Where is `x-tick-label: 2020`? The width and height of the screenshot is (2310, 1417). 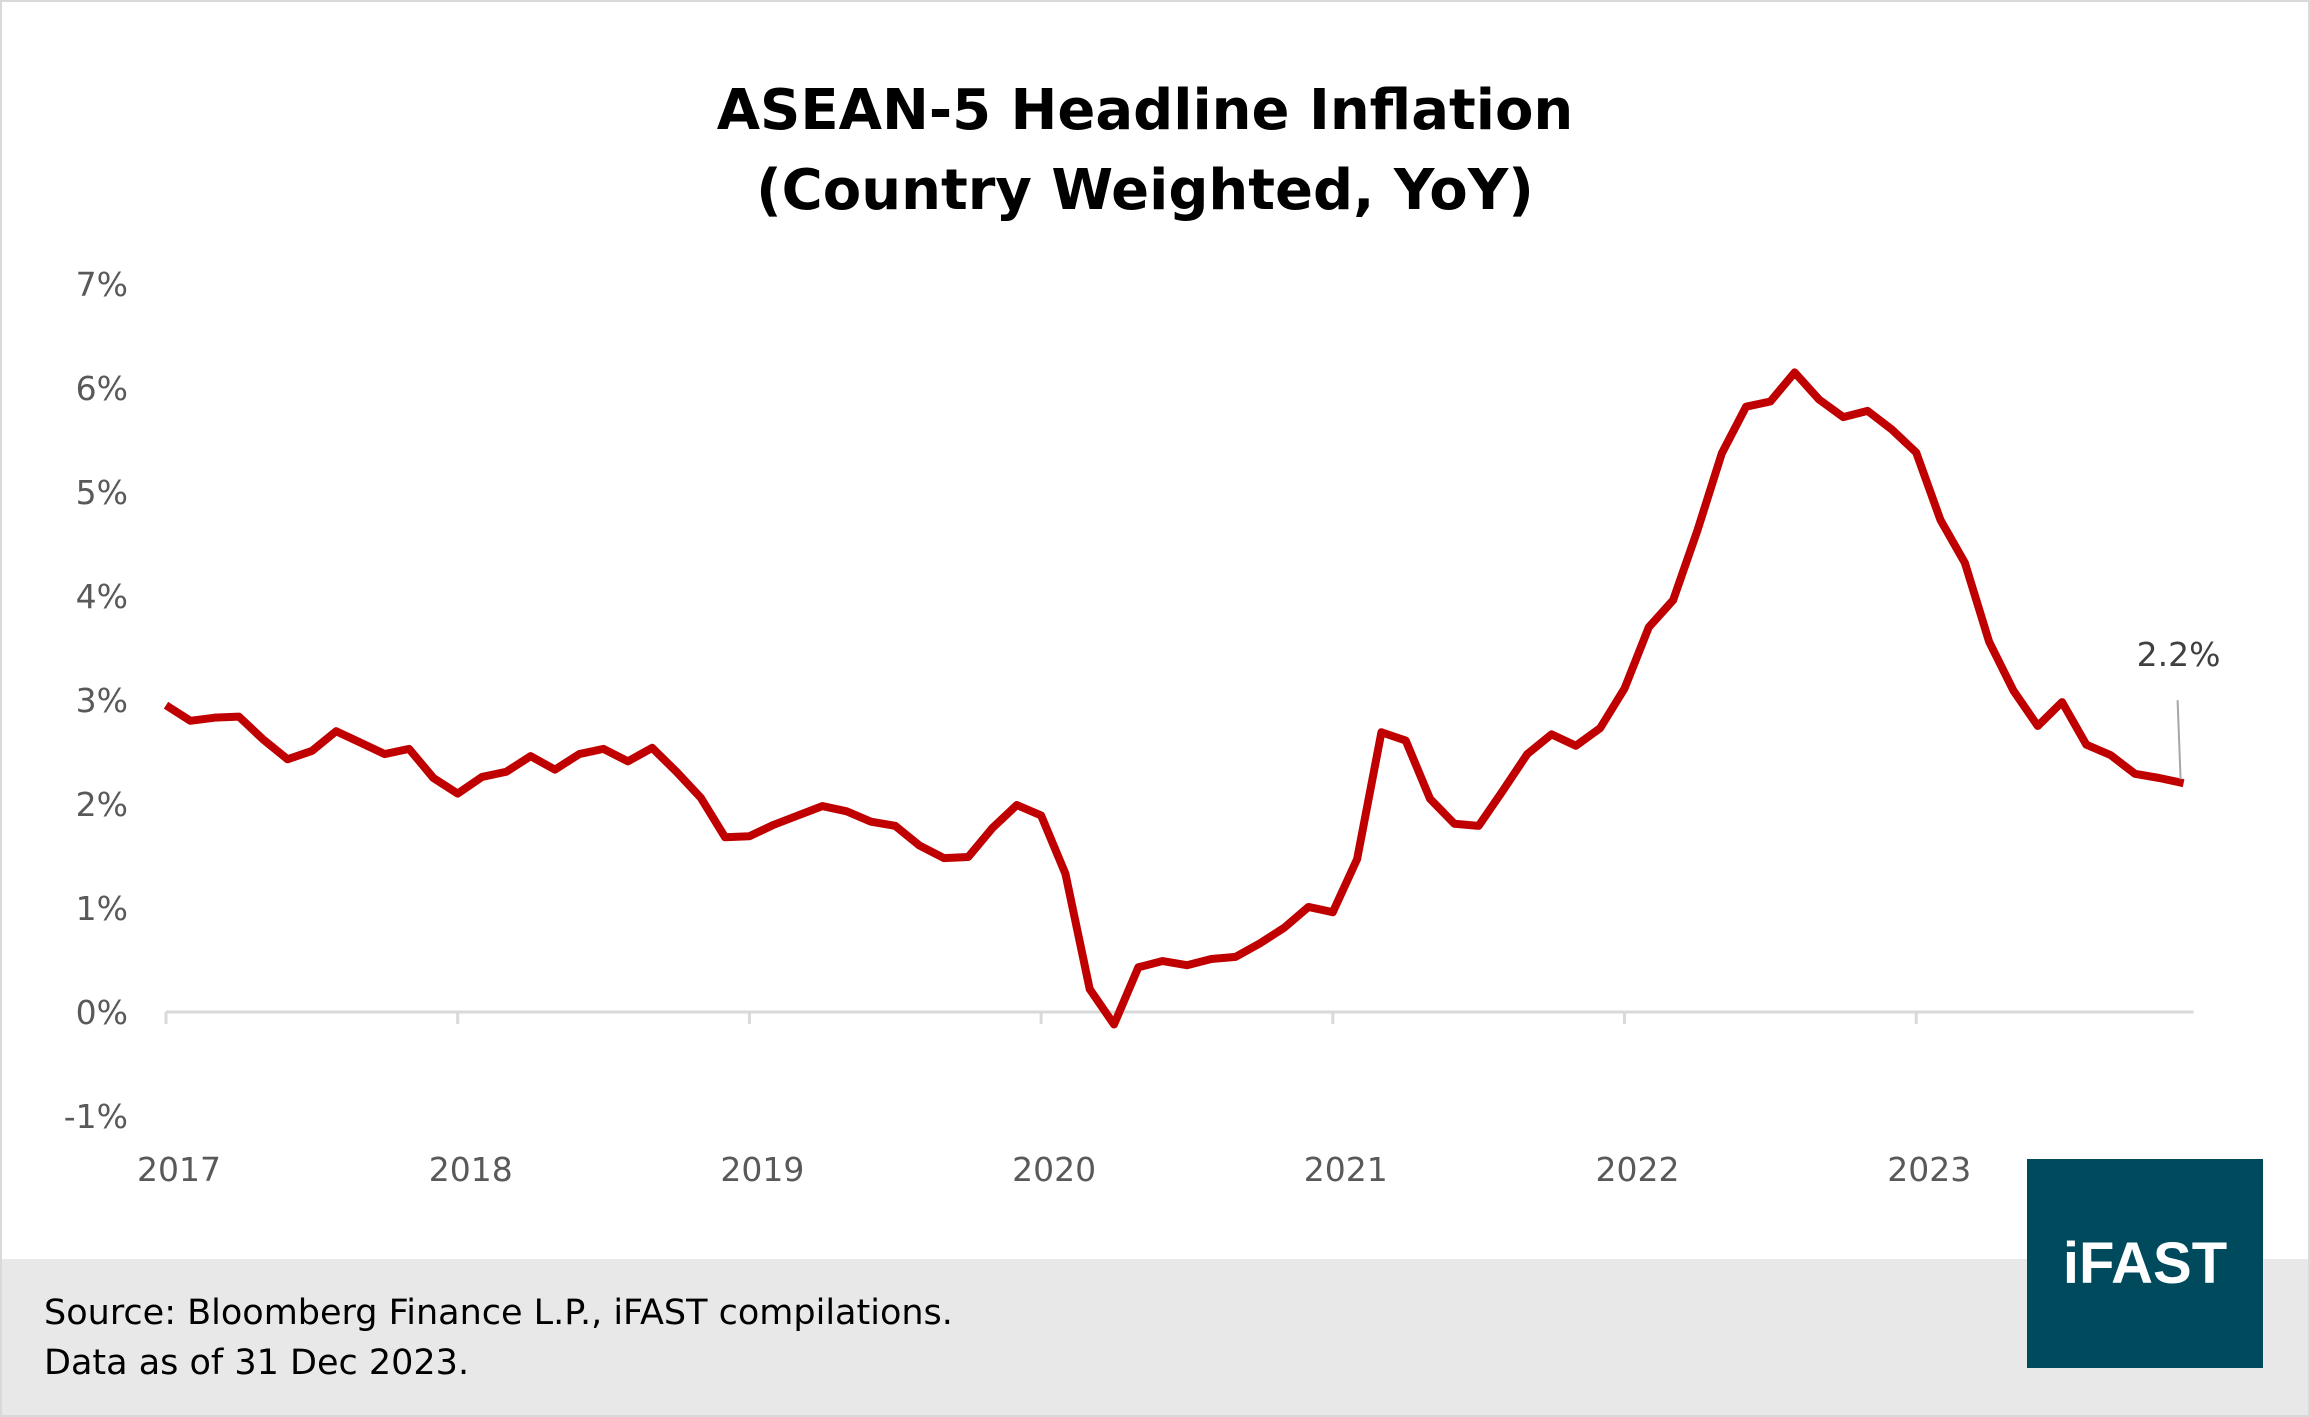 x-tick-label: 2020 is located at coordinates (1054, 1169).